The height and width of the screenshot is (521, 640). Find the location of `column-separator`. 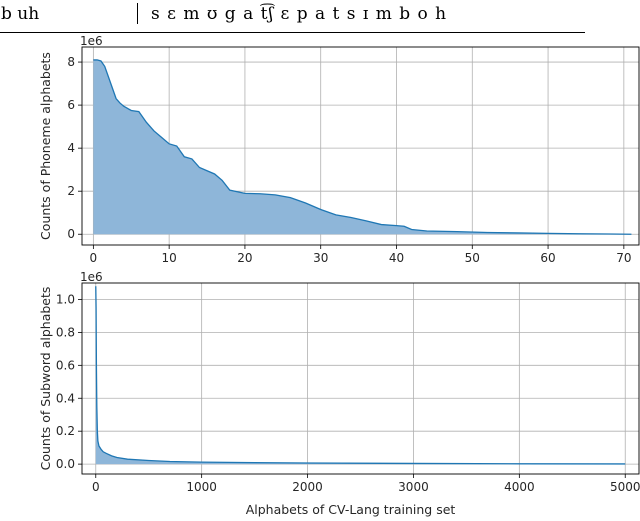

column-separator is located at coordinates (137, 13).